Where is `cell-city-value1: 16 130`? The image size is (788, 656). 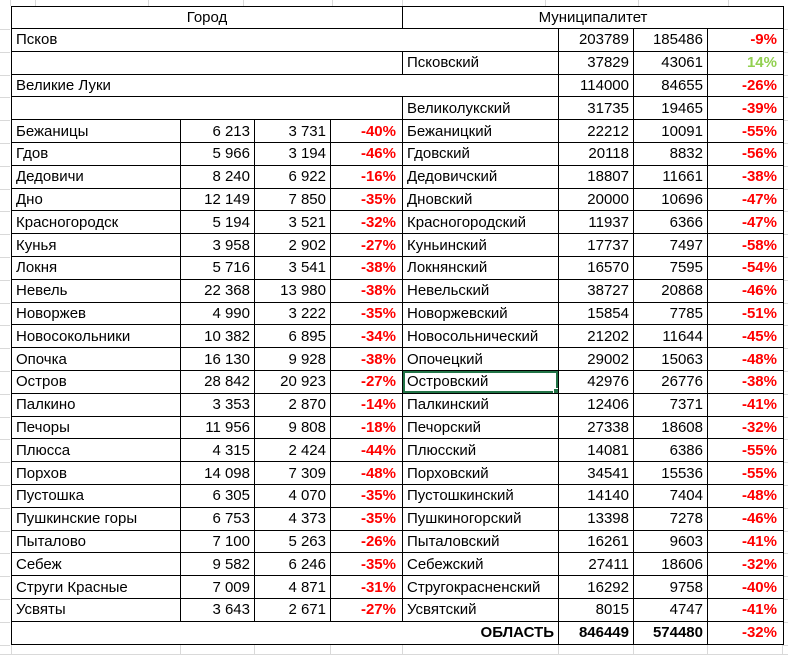
cell-city-value1: 16 130 is located at coordinates (217, 359).